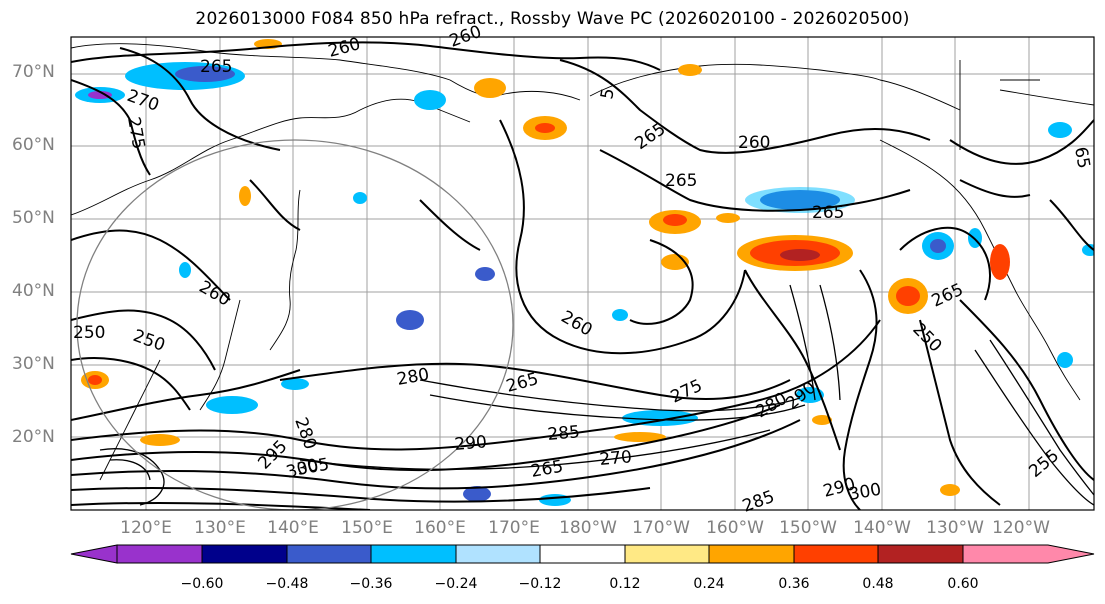 Image resolution: width=1105 pixels, height=604 pixels. What do you see at coordinates (33, 291) in the screenshot?
I see `lat-label: 40°N` at bounding box center [33, 291].